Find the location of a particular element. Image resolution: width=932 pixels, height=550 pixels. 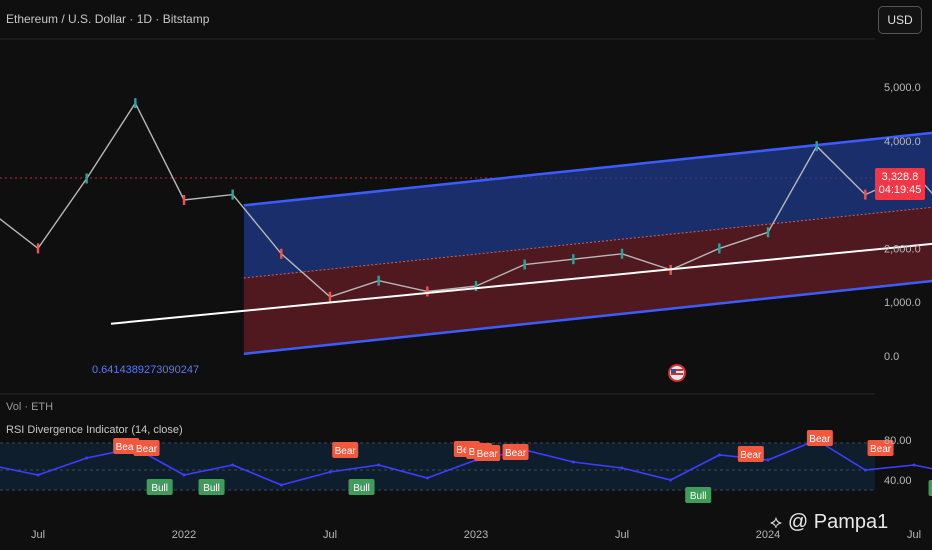

us-flag-icon is located at coordinates (677, 373).